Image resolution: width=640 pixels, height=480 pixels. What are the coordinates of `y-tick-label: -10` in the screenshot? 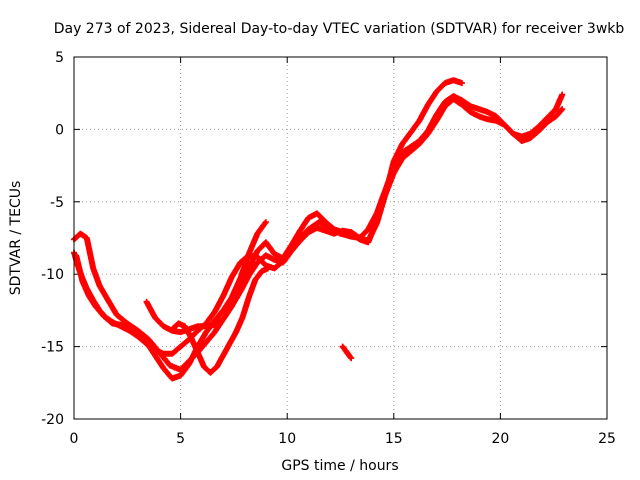 It's located at (52, 275).